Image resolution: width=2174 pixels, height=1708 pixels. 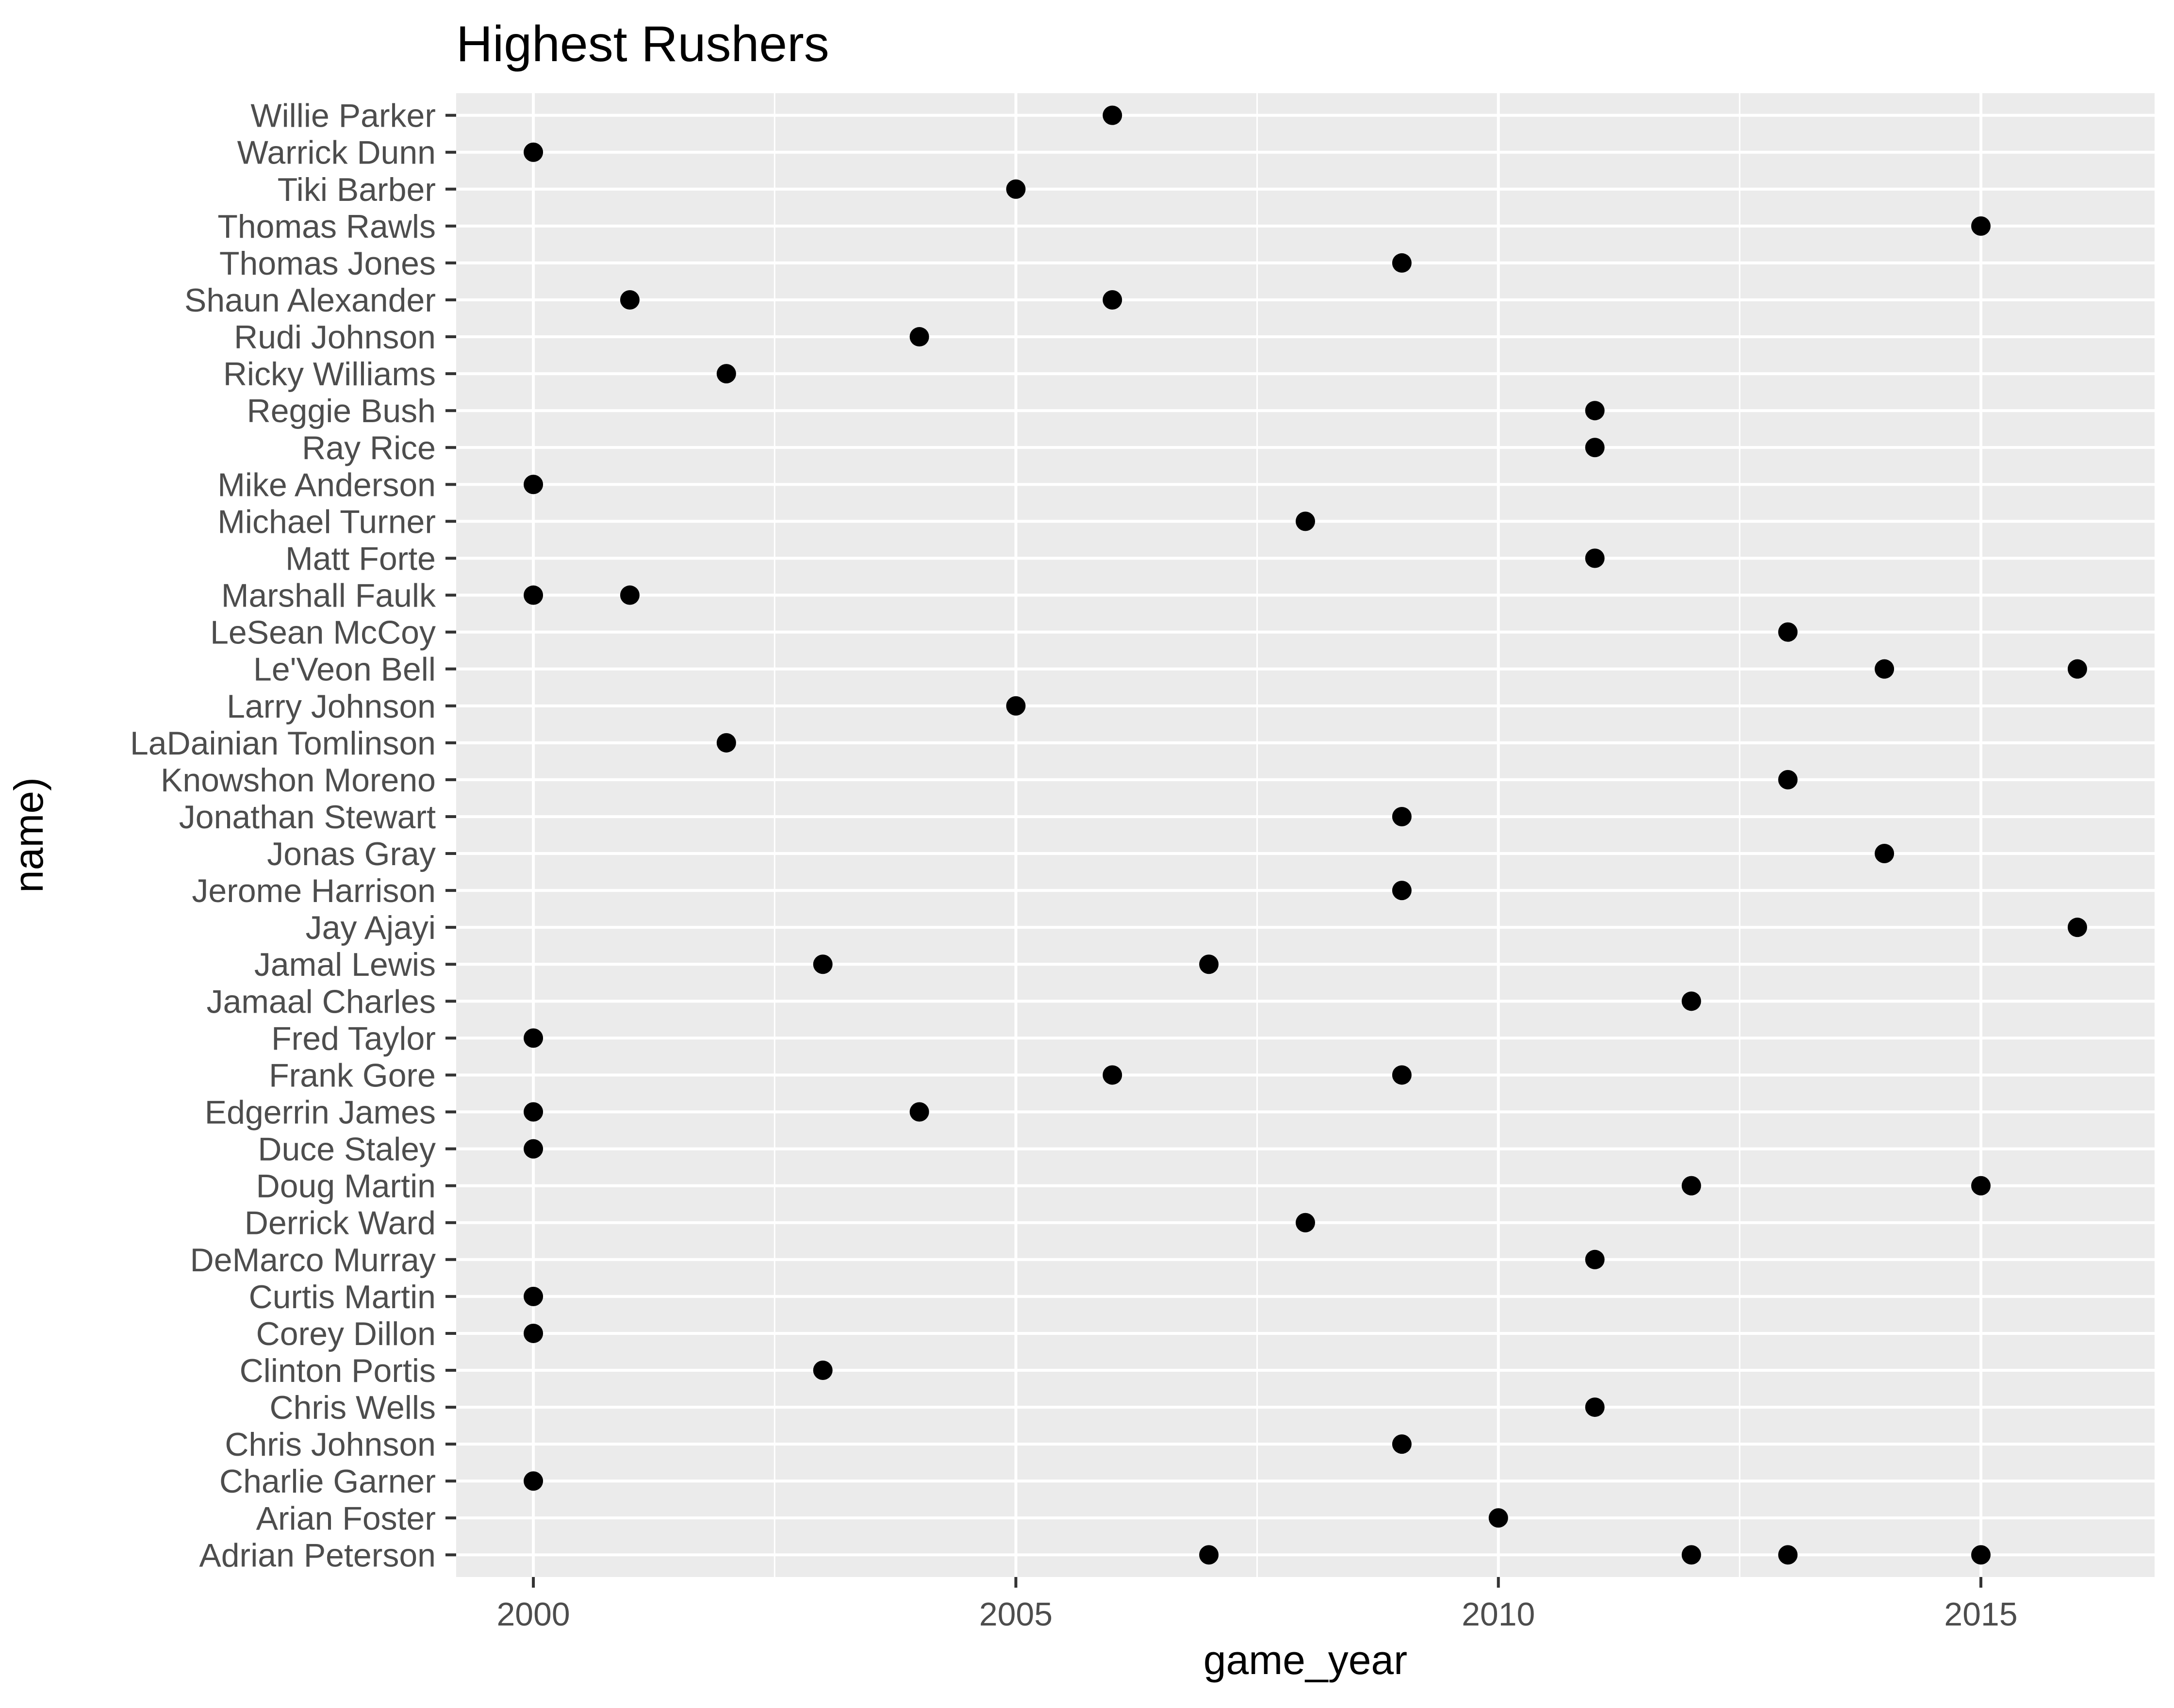 What do you see at coordinates (317, 1555) in the screenshot?
I see `y-tick-label: Adrian Peterson` at bounding box center [317, 1555].